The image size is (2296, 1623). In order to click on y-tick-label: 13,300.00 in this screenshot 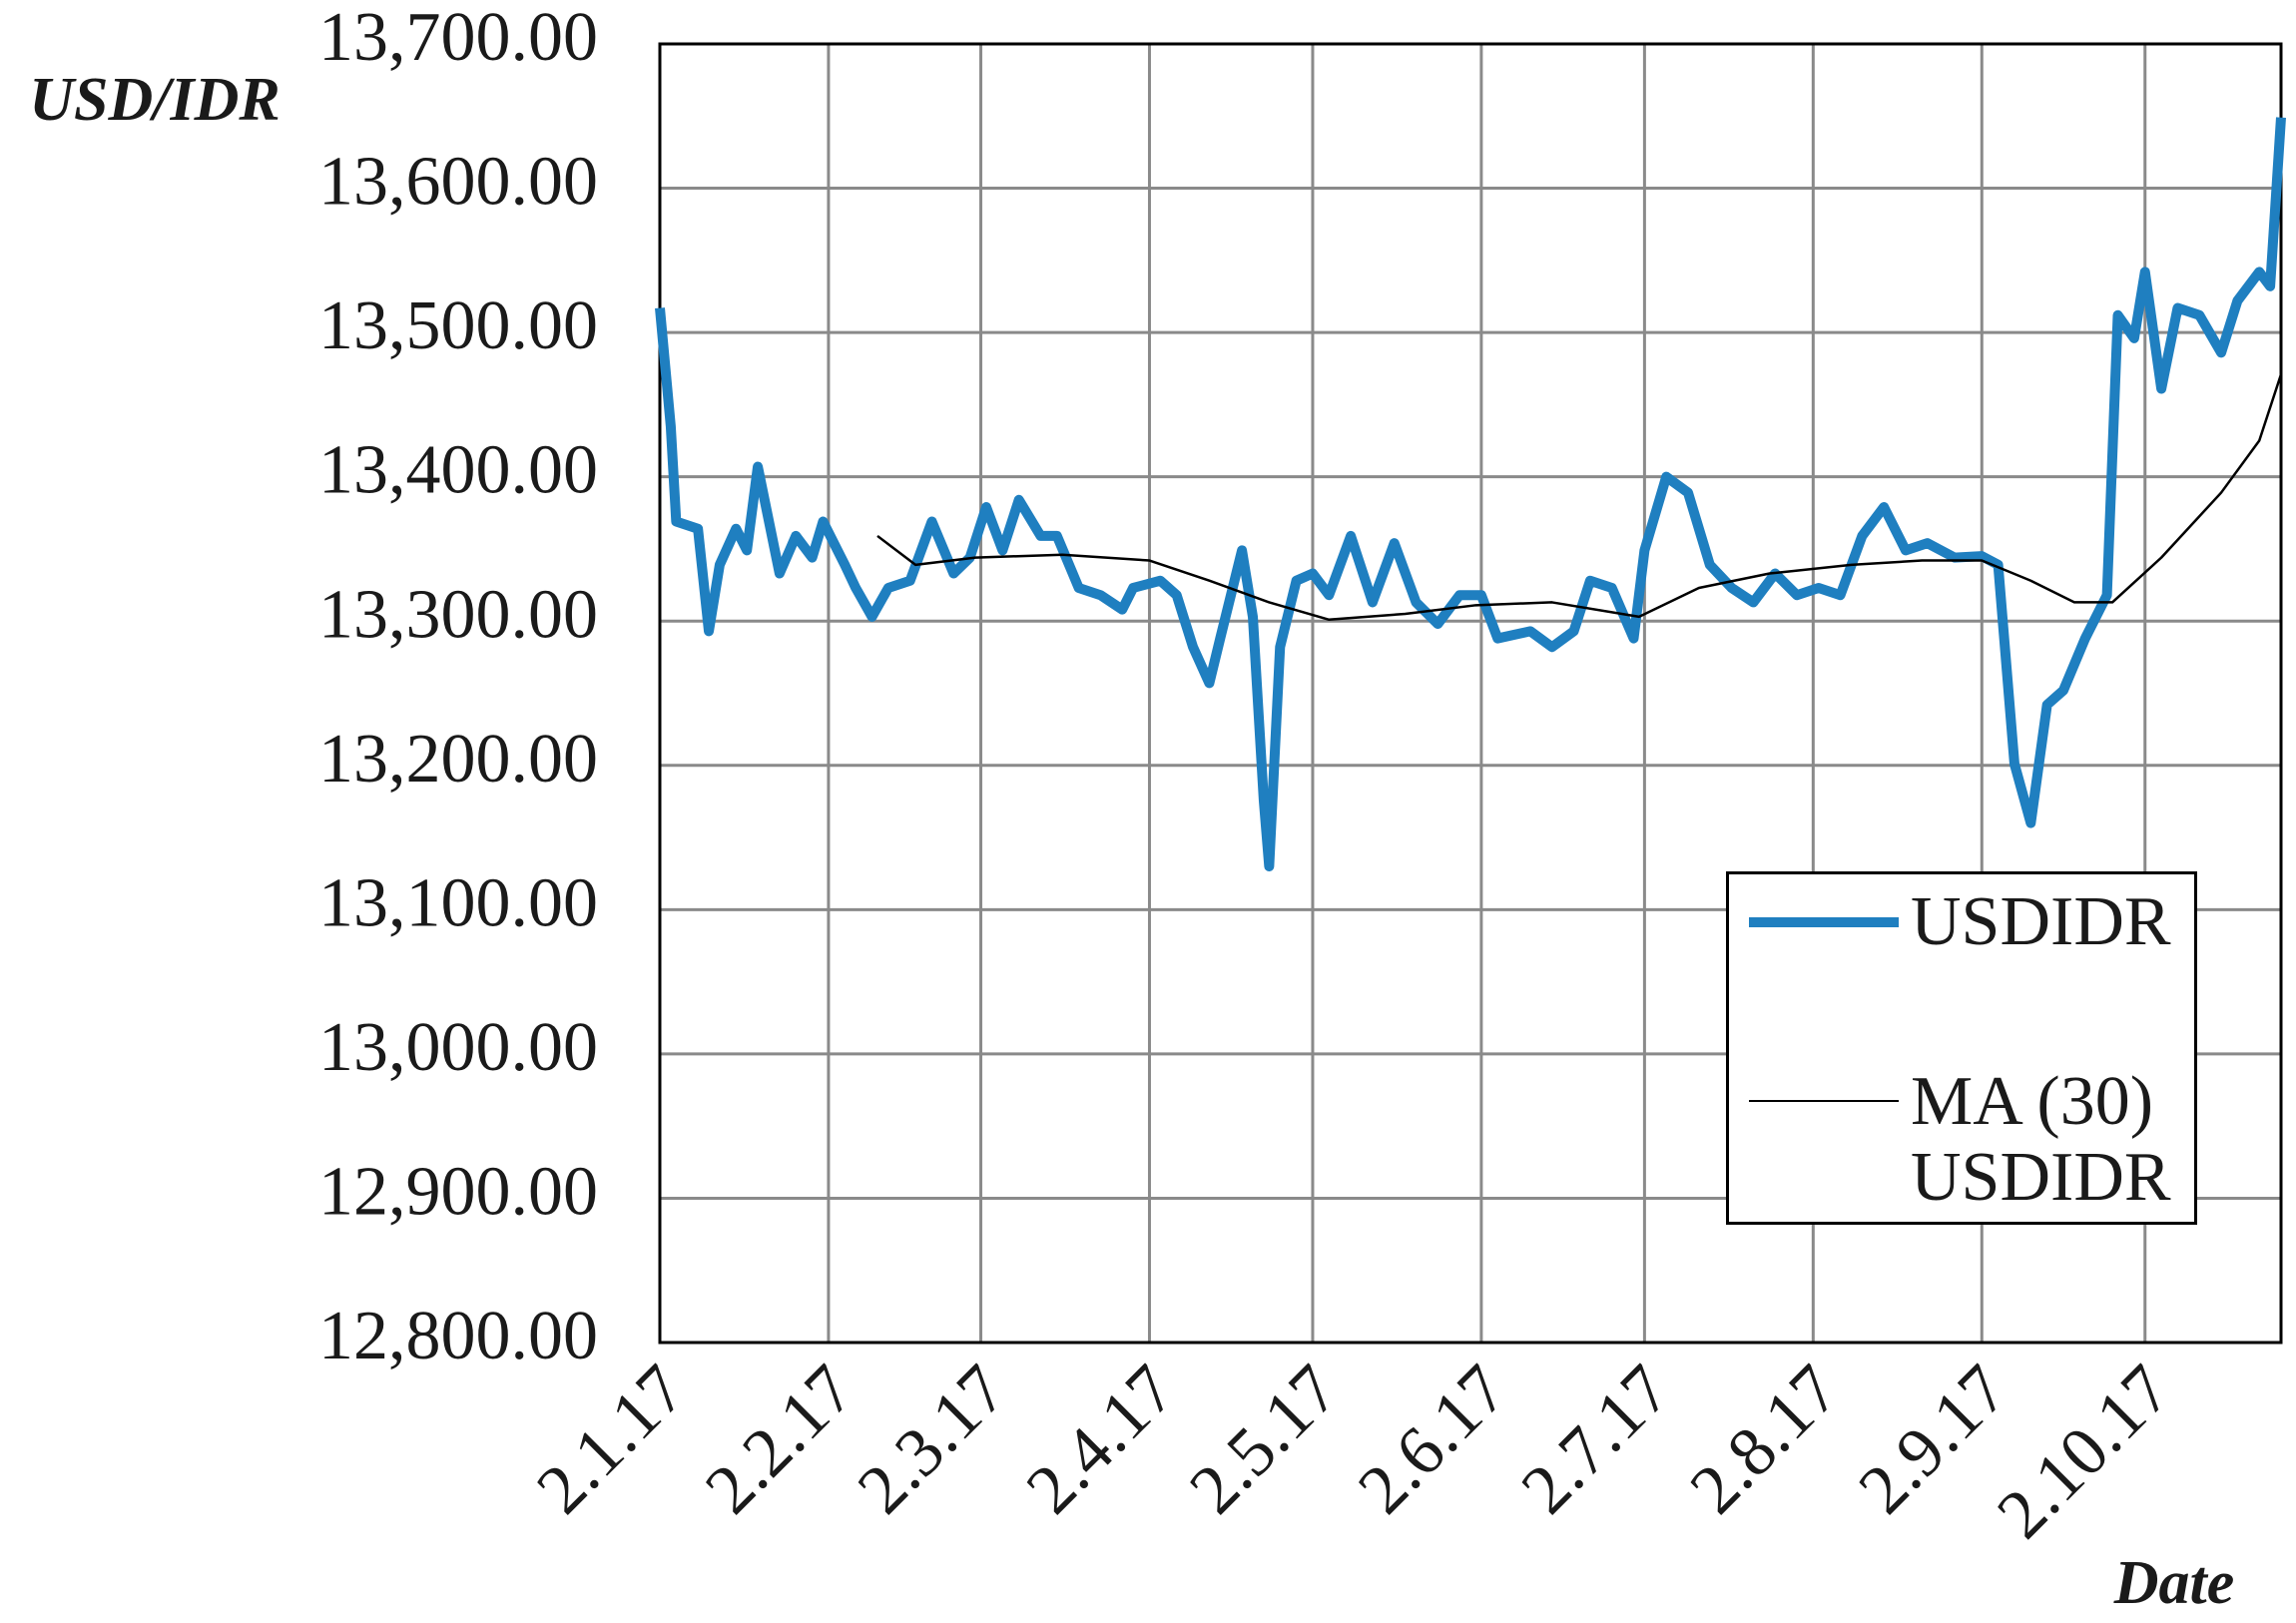, I will do `click(458, 614)`.